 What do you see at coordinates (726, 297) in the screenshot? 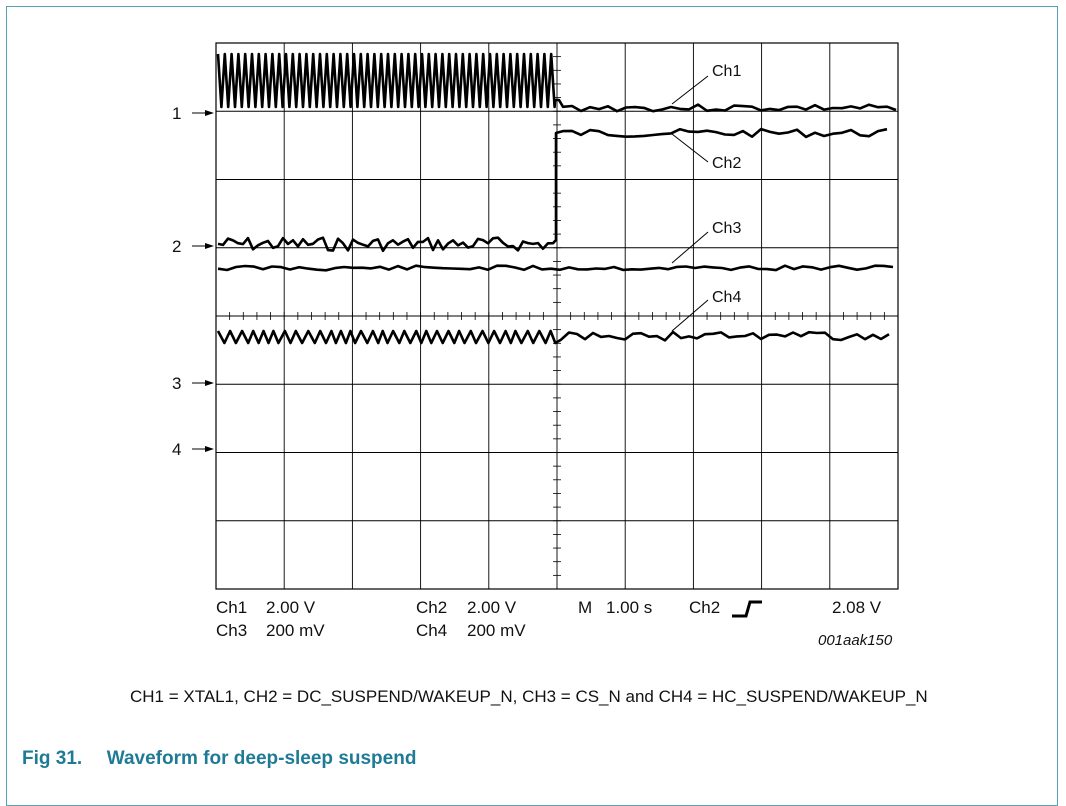
I see `trace-label-ch4: Ch4` at bounding box center [726, 297].